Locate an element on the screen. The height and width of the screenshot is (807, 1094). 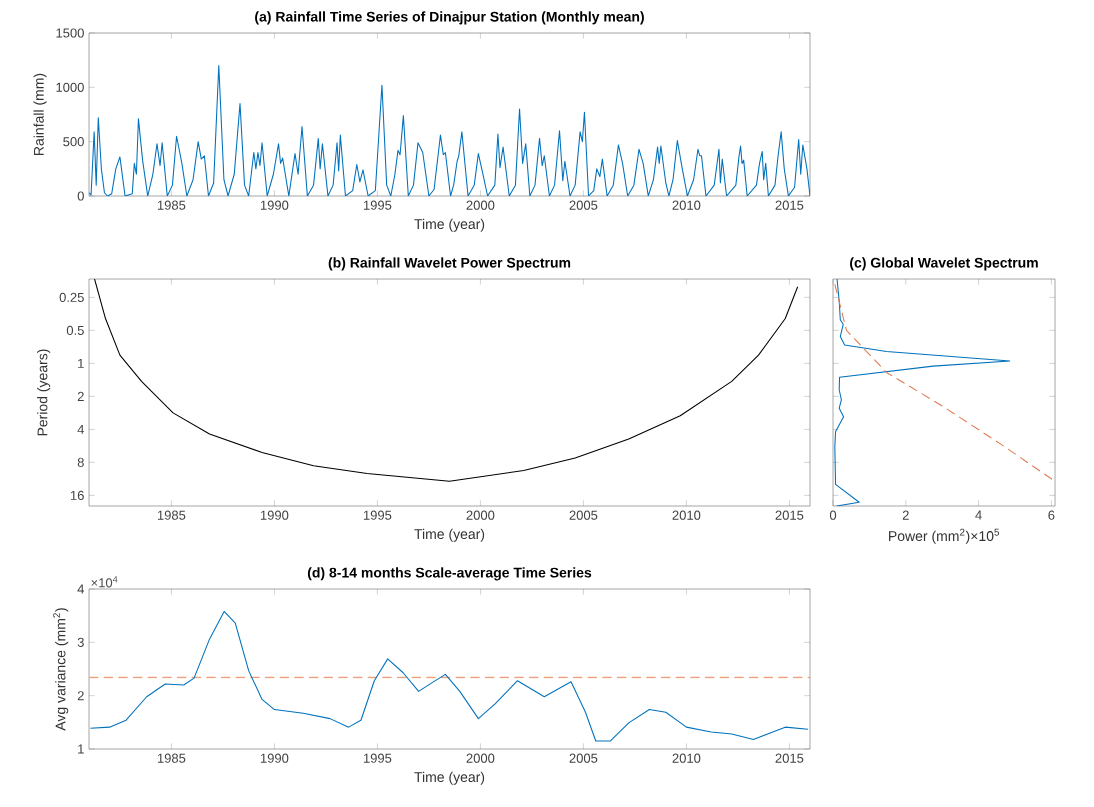
y-axis-title: Period (years) is located at coordinates (44, 392).